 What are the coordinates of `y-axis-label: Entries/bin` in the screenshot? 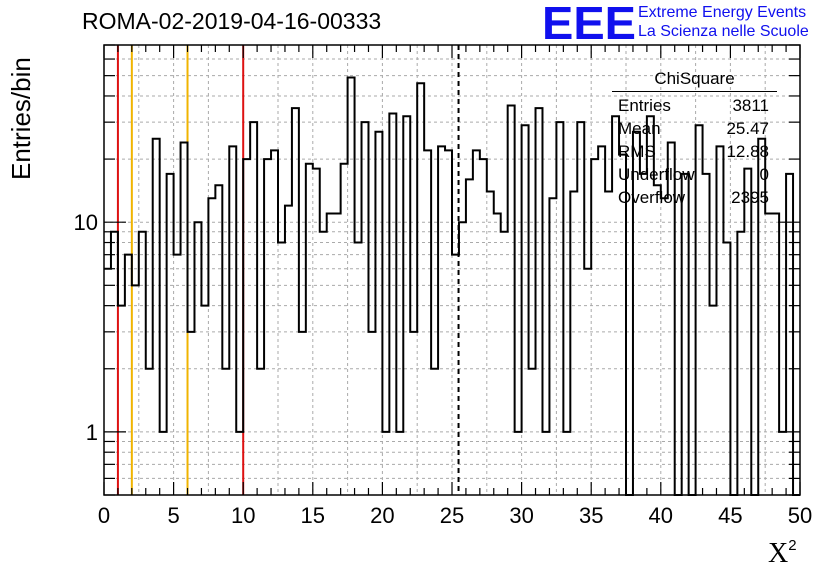 It's located at (21, 118).